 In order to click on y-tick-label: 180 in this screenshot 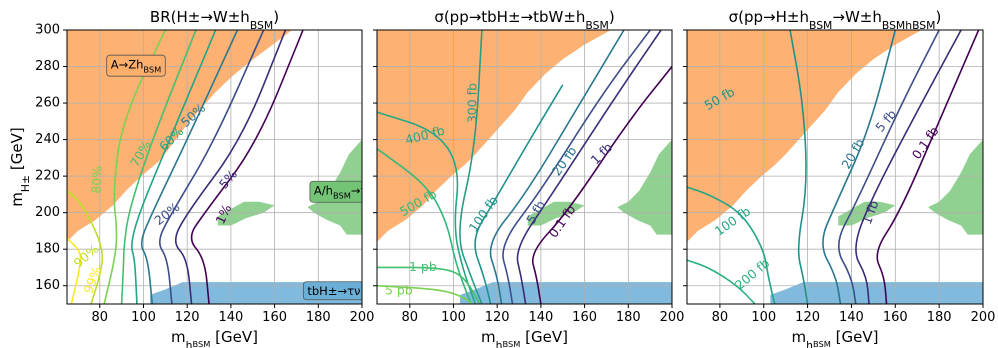, I will do `click(47, 249)`.